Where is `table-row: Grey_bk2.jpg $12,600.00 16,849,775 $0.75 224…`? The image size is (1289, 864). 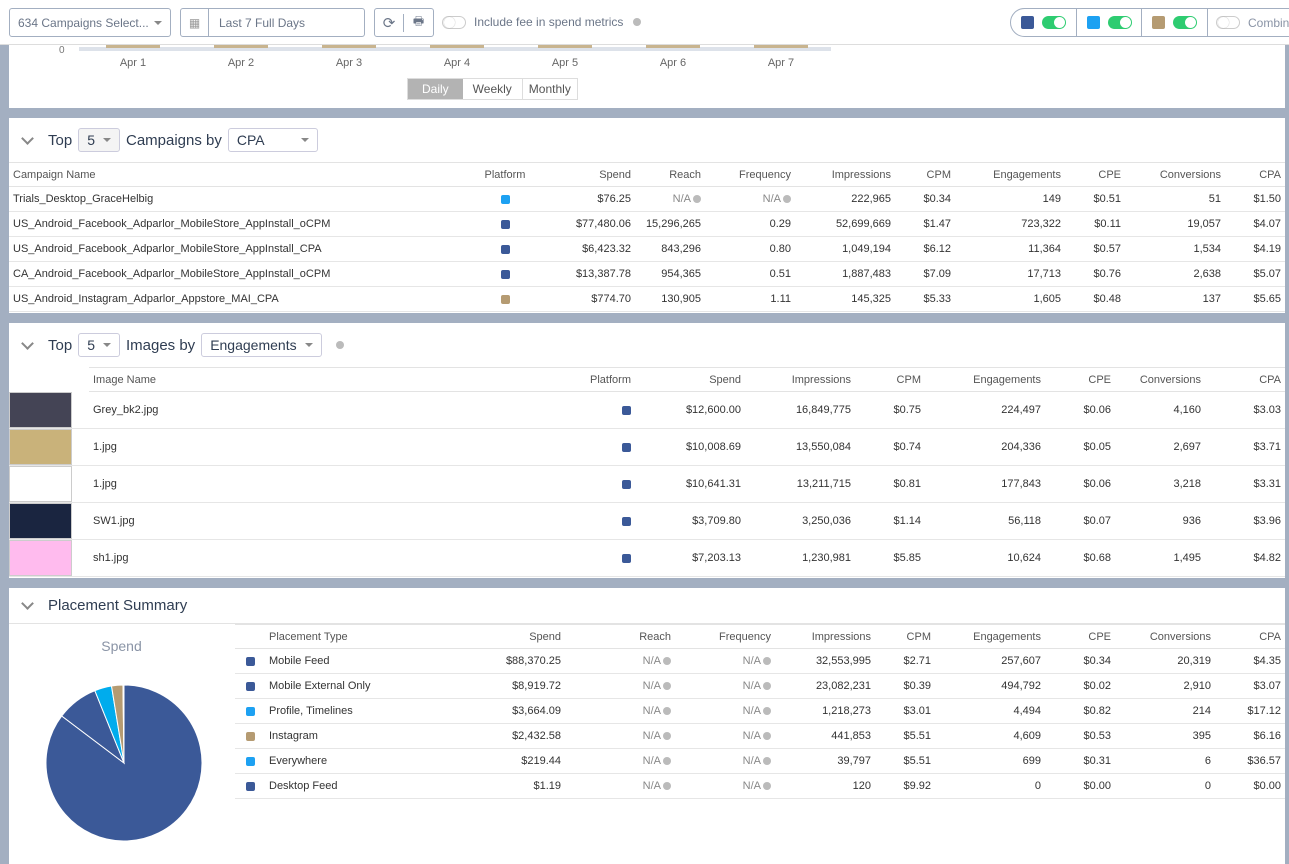 table-row: Grey_bk2.jpg $12,600.00 16,849,775 $0.75 224… is located at coordinates (647, 410).